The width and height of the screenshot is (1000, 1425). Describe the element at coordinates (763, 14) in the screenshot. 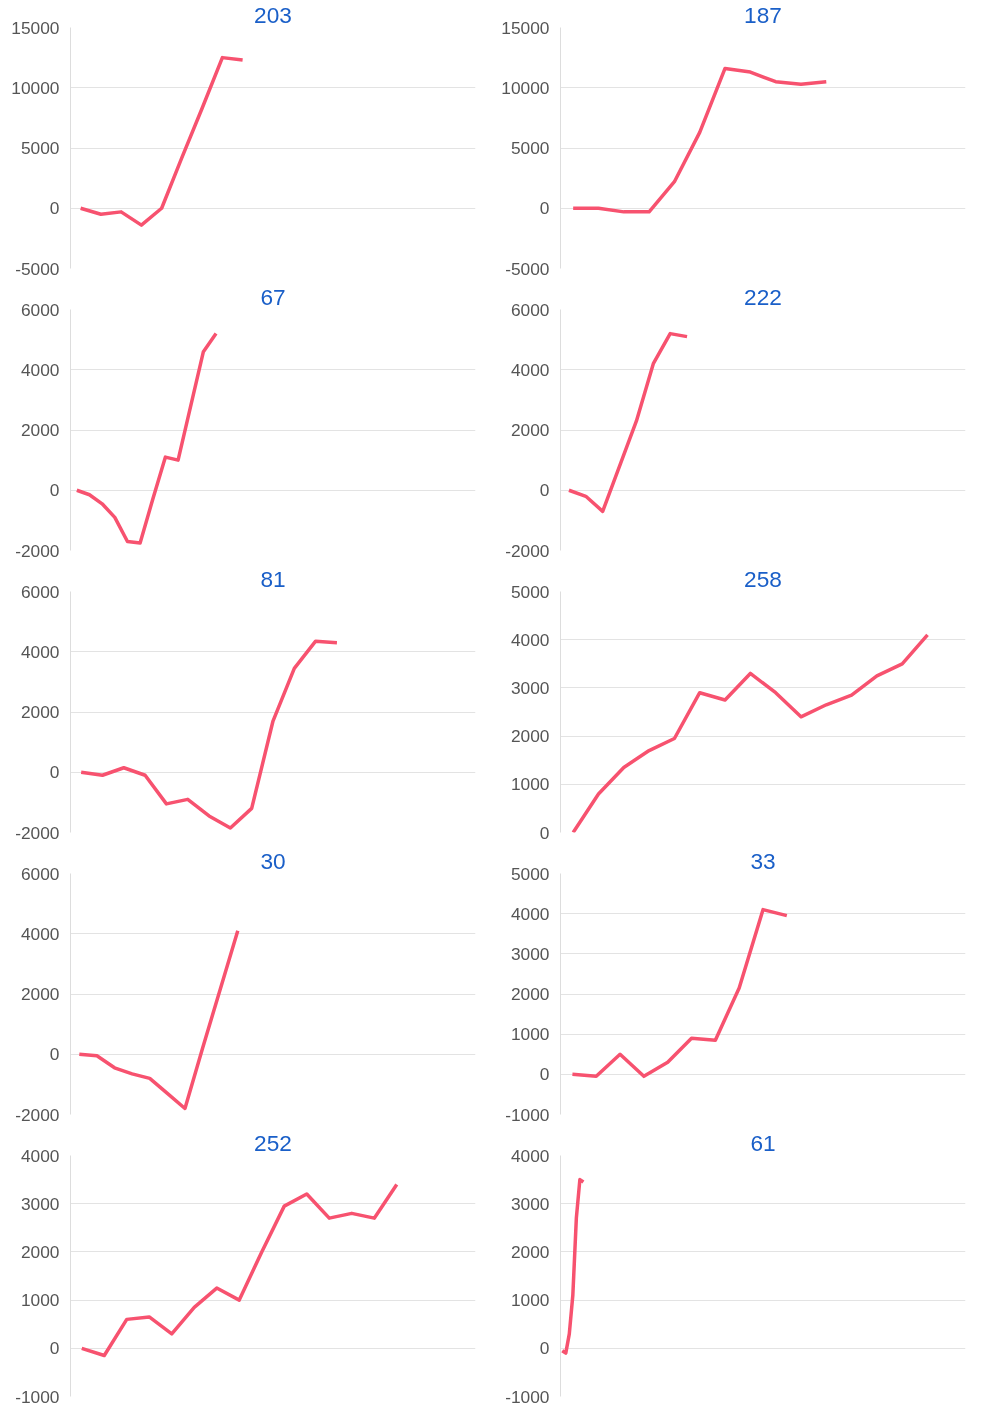

I see `chart-title: 187` at that location.